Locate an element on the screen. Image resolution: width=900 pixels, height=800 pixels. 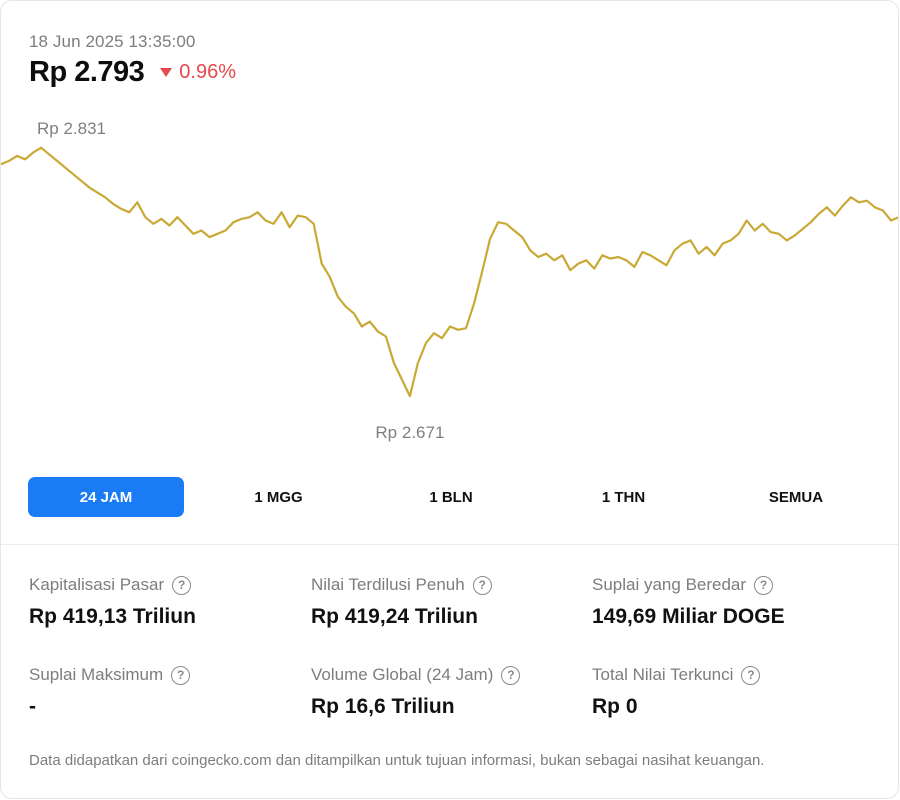
stat-label: Suplai Maksimum is located at coordinates (96, 674).